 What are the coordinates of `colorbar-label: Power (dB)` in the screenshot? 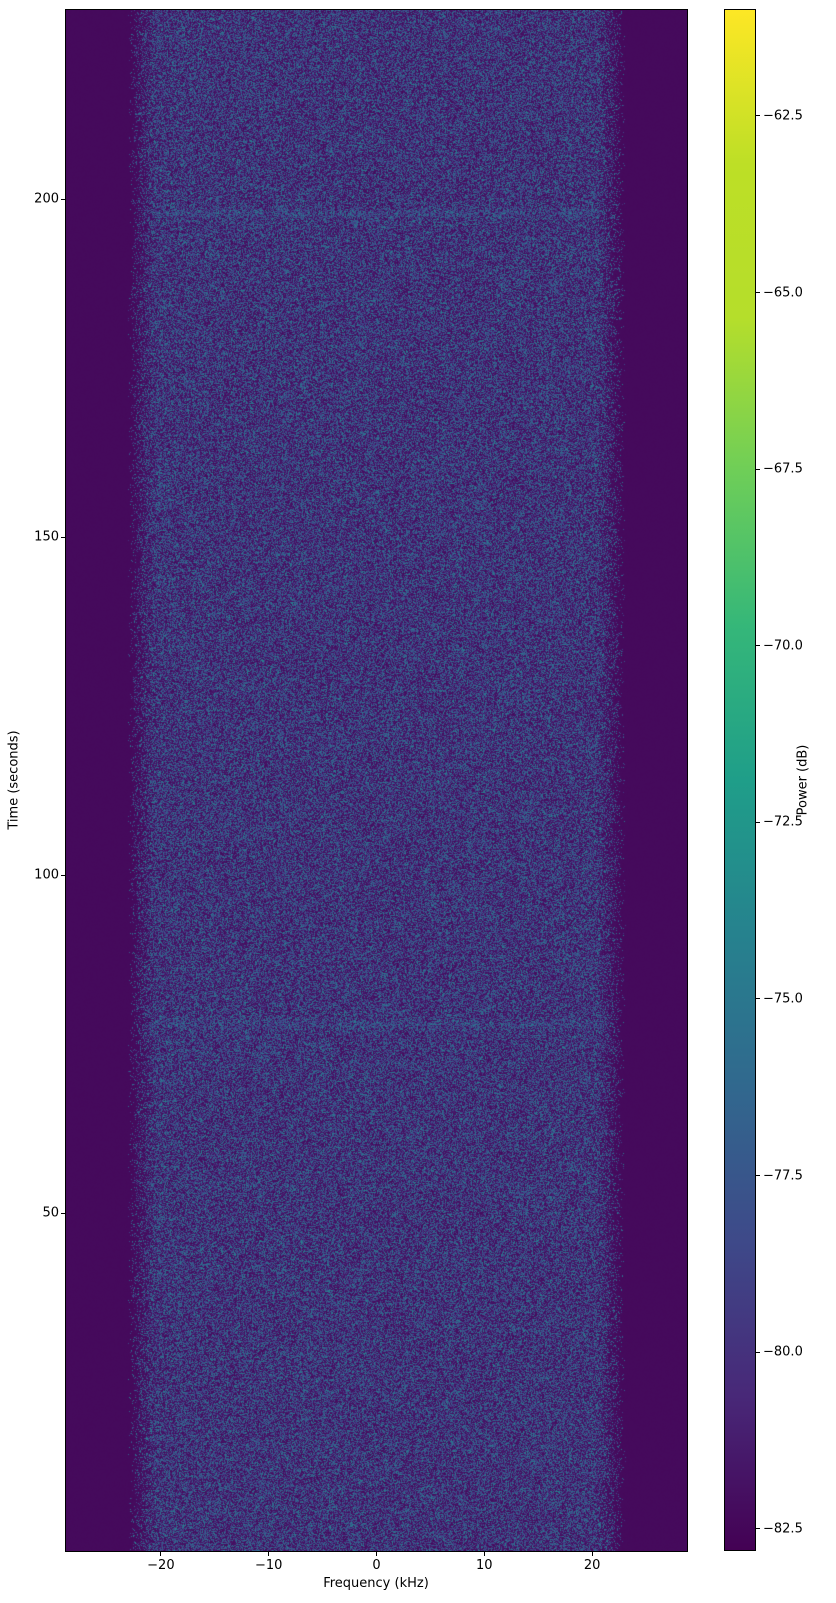 It's located at (803, 780).